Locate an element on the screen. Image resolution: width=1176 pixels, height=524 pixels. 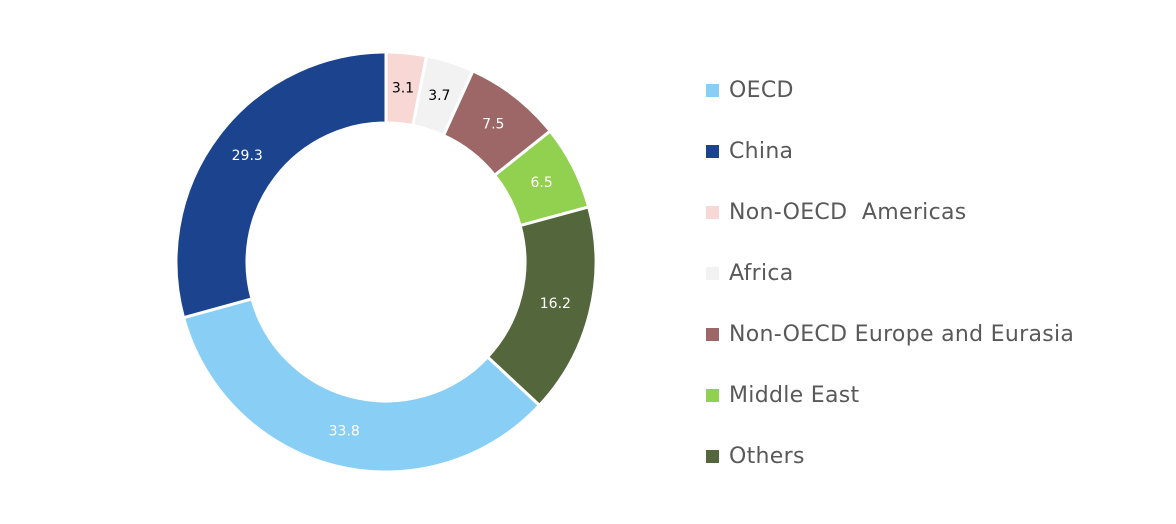
legend-label: Others is located at coordinates (767, 456).